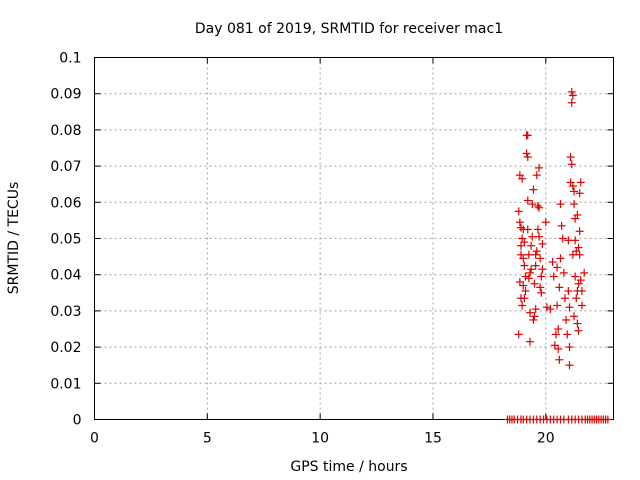 The height and width of the screenshot is (480, 640). What do you see at coordinates (65, 276) in the screenshot?
I see `y-tick-label: 0.04` at bounding box center [65, 276].